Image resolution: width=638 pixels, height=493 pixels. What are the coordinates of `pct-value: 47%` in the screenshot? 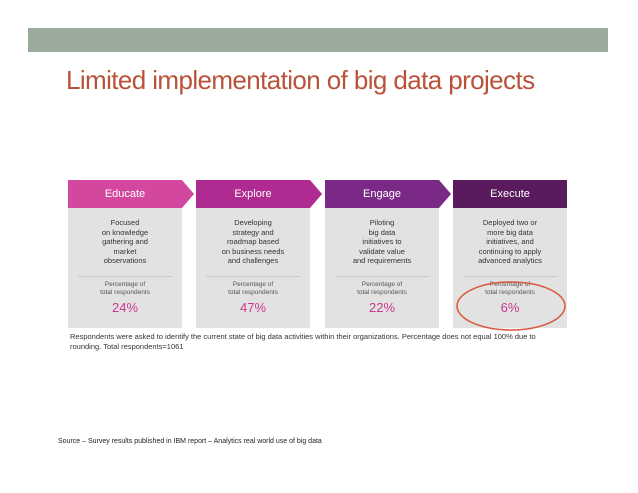 It's located at (253, 307).